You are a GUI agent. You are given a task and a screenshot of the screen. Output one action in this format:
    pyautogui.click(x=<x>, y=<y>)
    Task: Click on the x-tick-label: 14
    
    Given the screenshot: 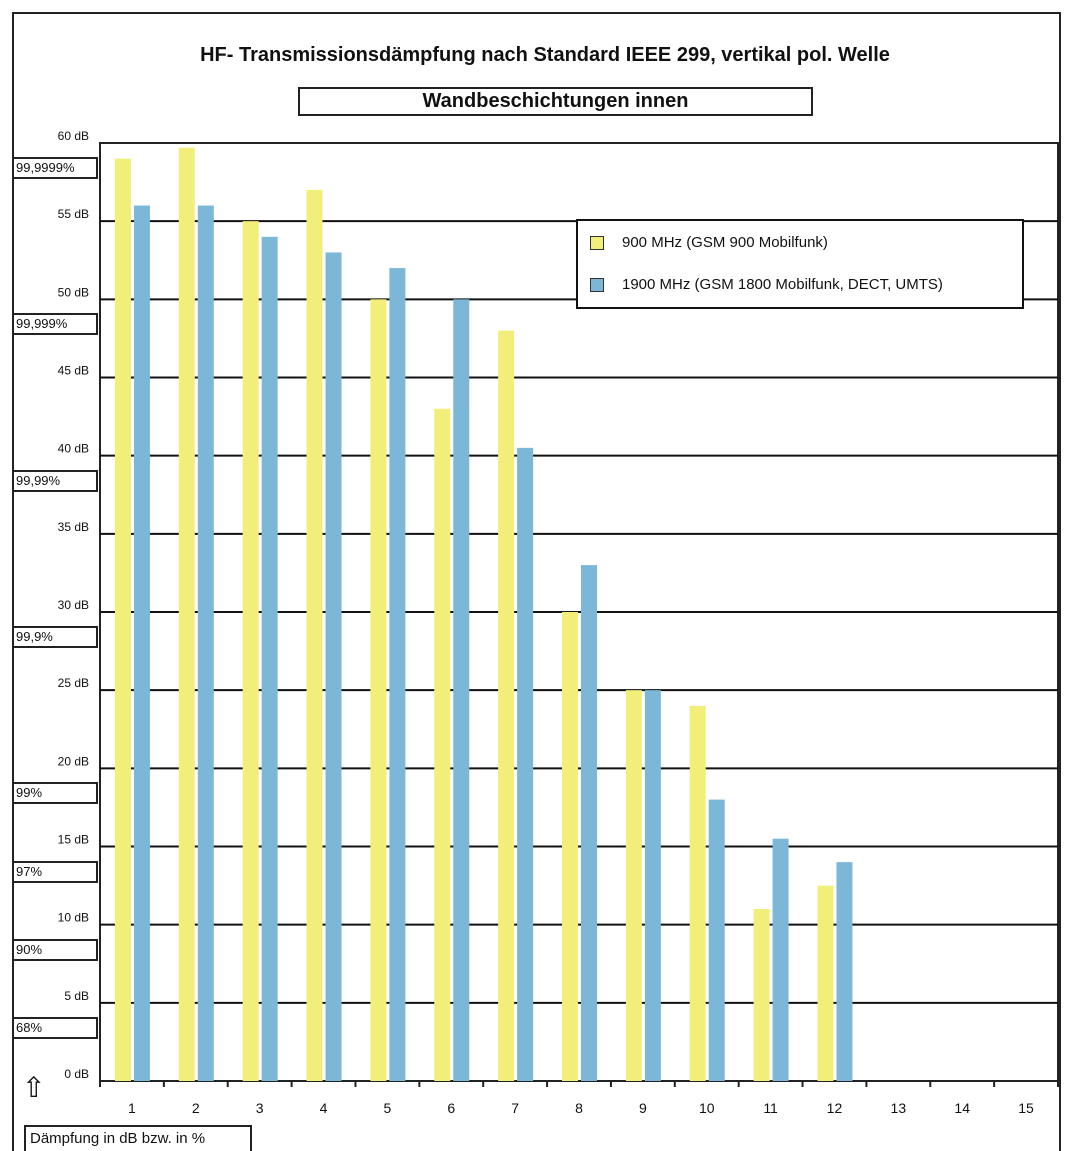 What is the action you would take?
    pyautogui.click(x=962, y=1108)
    